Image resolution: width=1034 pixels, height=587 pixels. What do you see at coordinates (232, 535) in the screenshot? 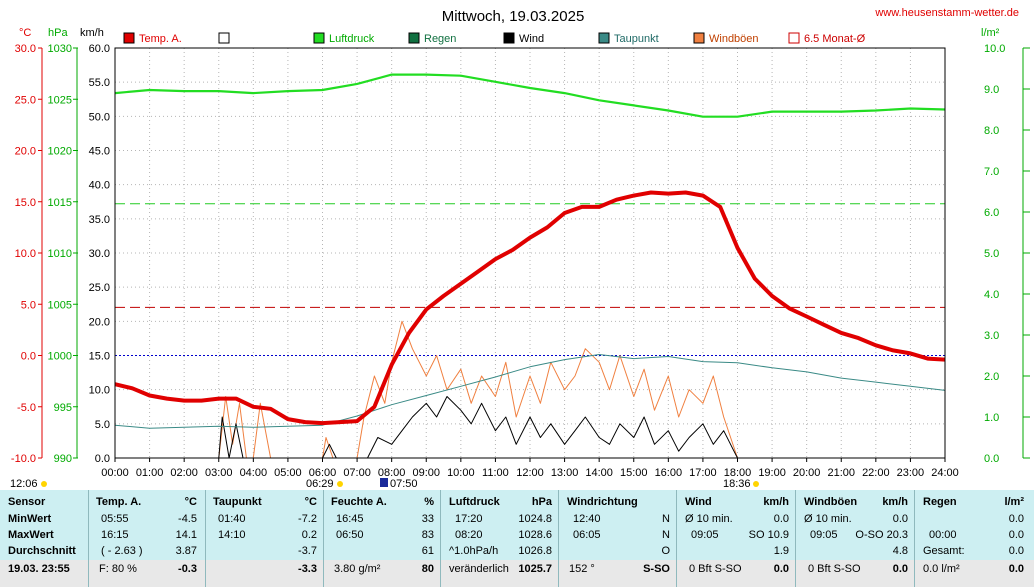
I see `dew-max-time: 14:10` at bounding box center [232, 535].